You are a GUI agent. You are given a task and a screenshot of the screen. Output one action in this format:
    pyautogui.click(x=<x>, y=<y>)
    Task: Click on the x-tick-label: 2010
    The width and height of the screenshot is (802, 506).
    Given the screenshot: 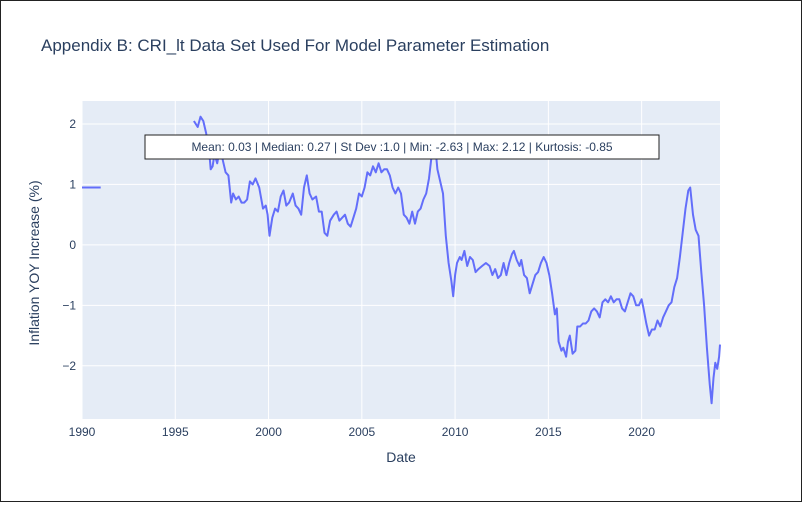 What is the action you would take?
    pyautogui.click(x=455, y=432)
    